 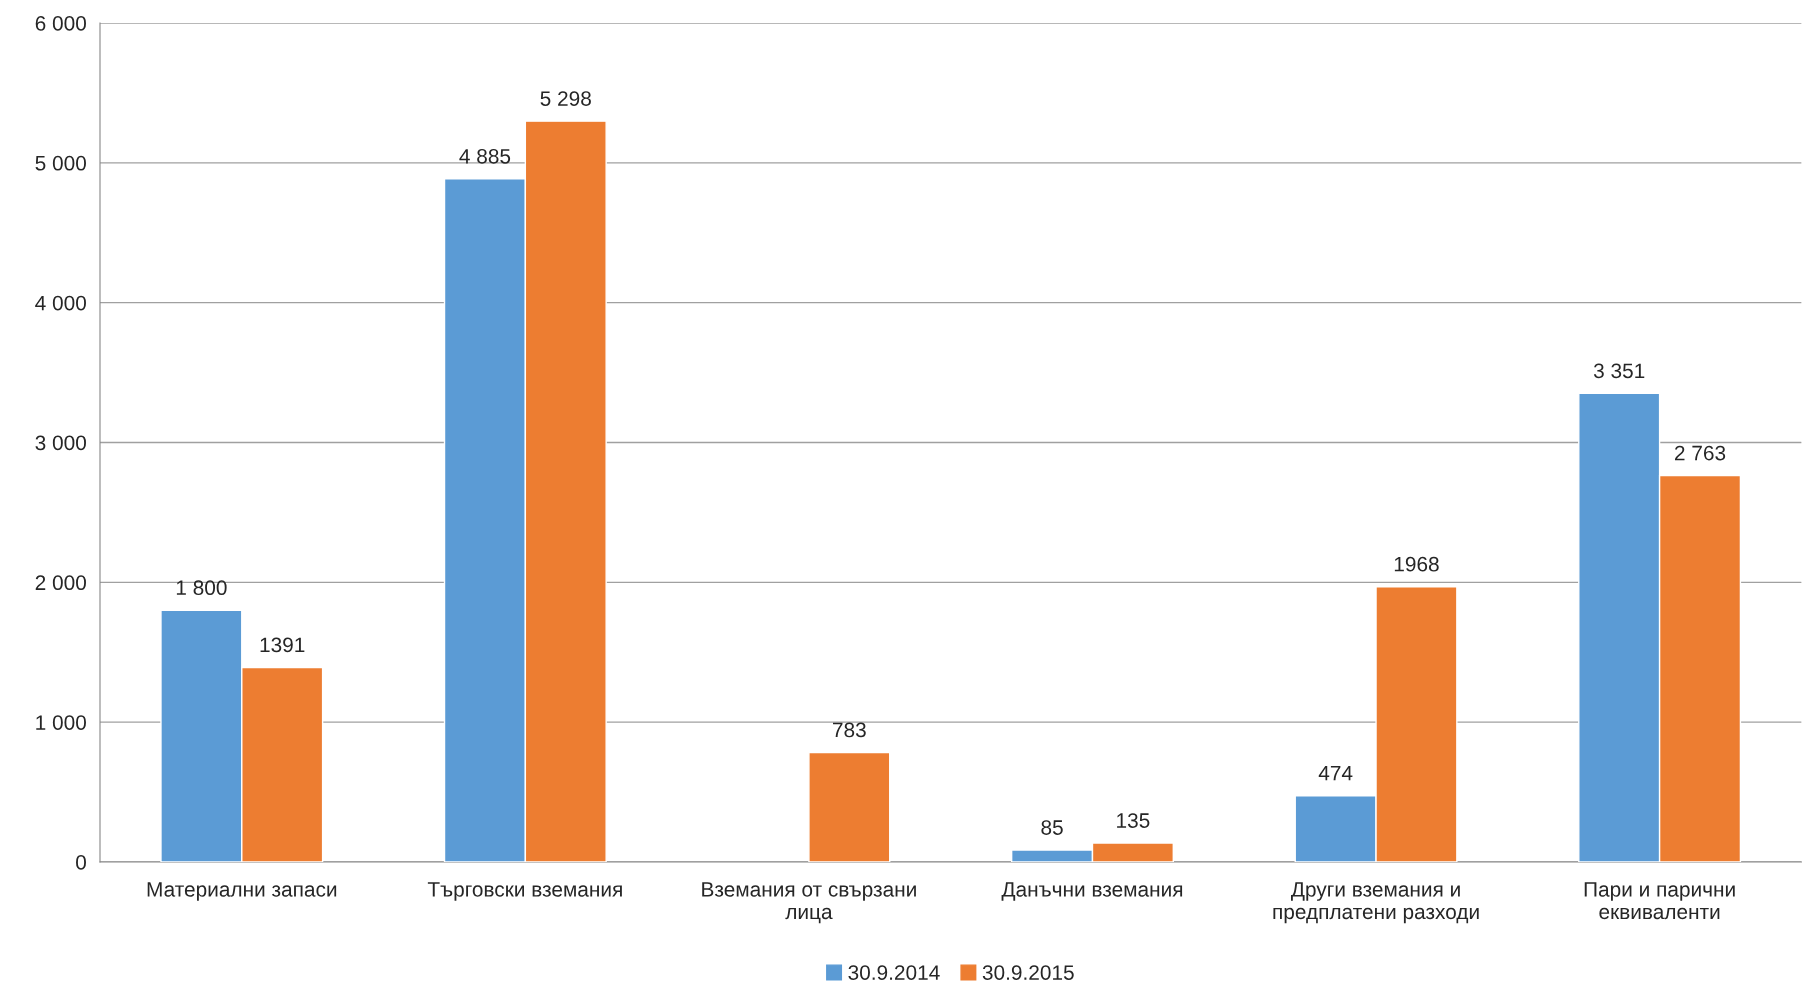 I want to click on y-tick-label: 5 000, so click(x=60, y=163).